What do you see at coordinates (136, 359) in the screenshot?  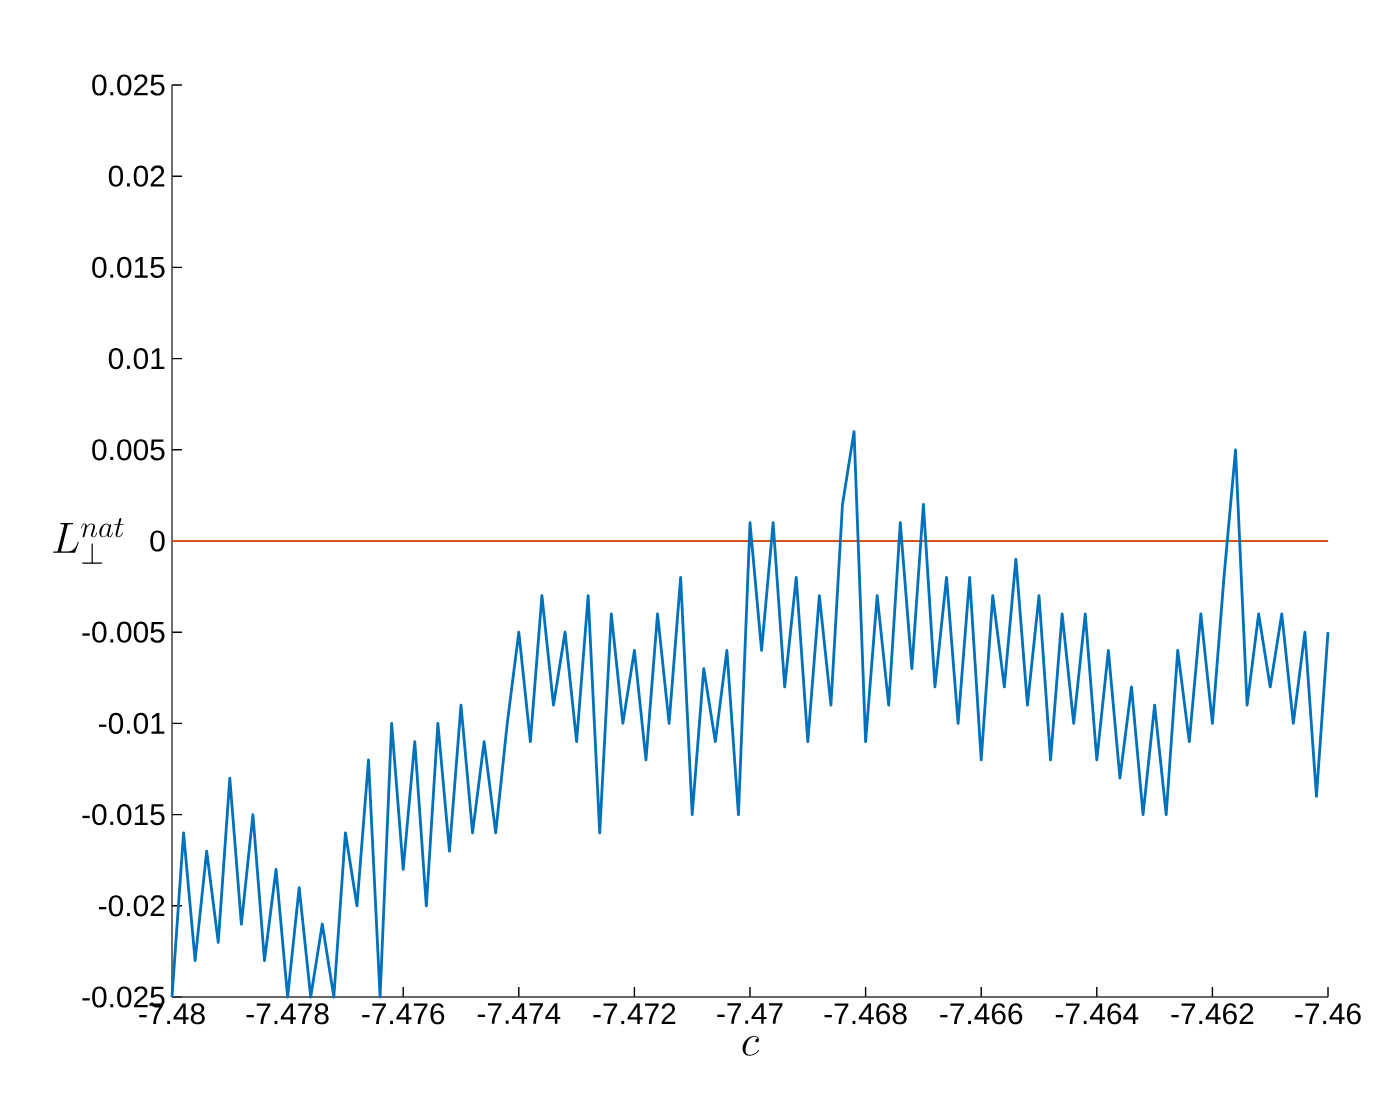 I see `y-tick-label: 0.01` at bounding box center [136, 359].